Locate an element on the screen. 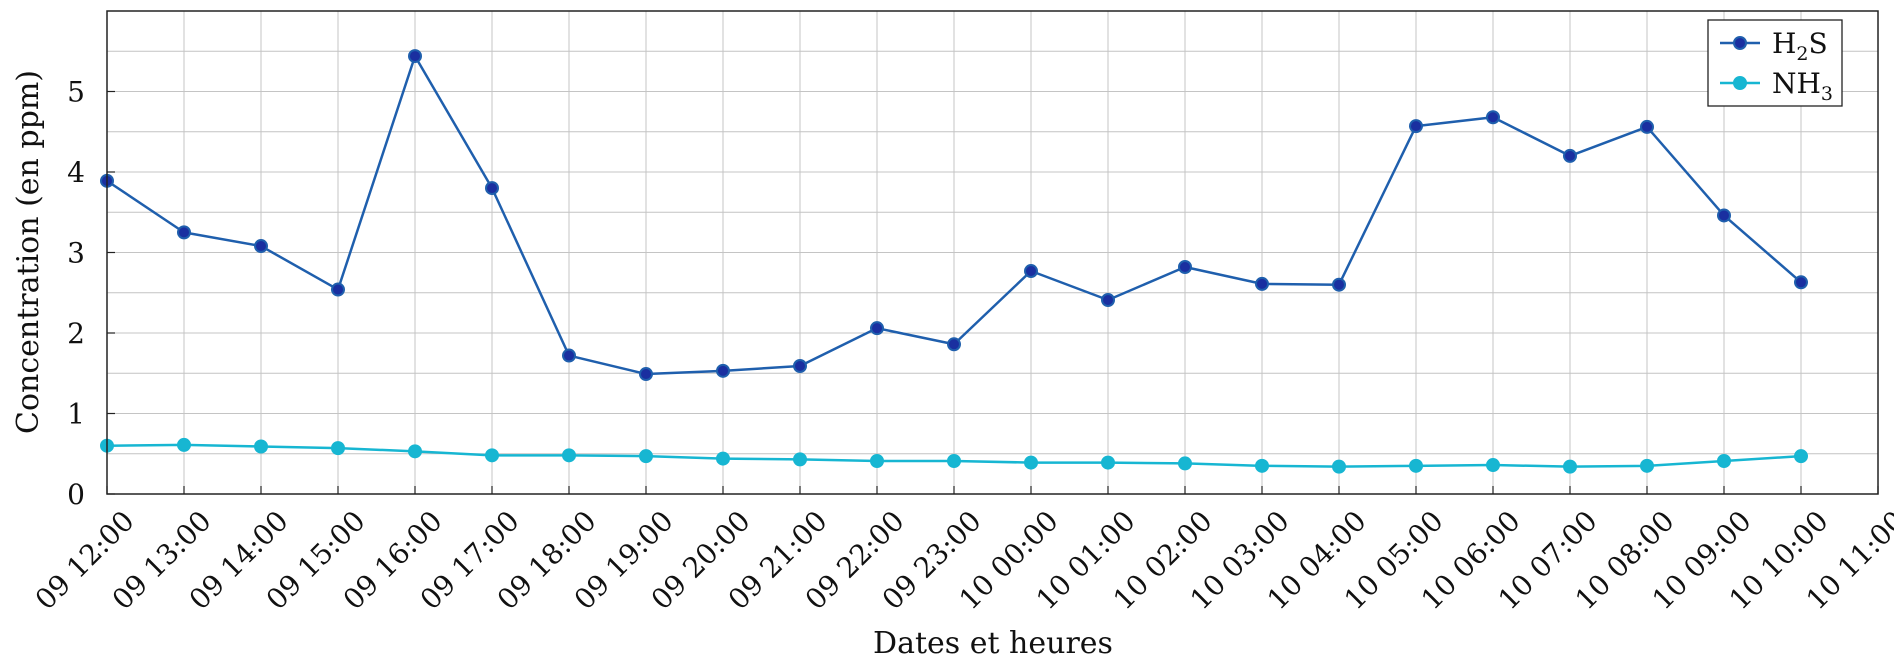 Image resolution: width=1894 pixels, height=657 pixels. legend-item-nh3: NH3 is located at coordinates (1776, 86).